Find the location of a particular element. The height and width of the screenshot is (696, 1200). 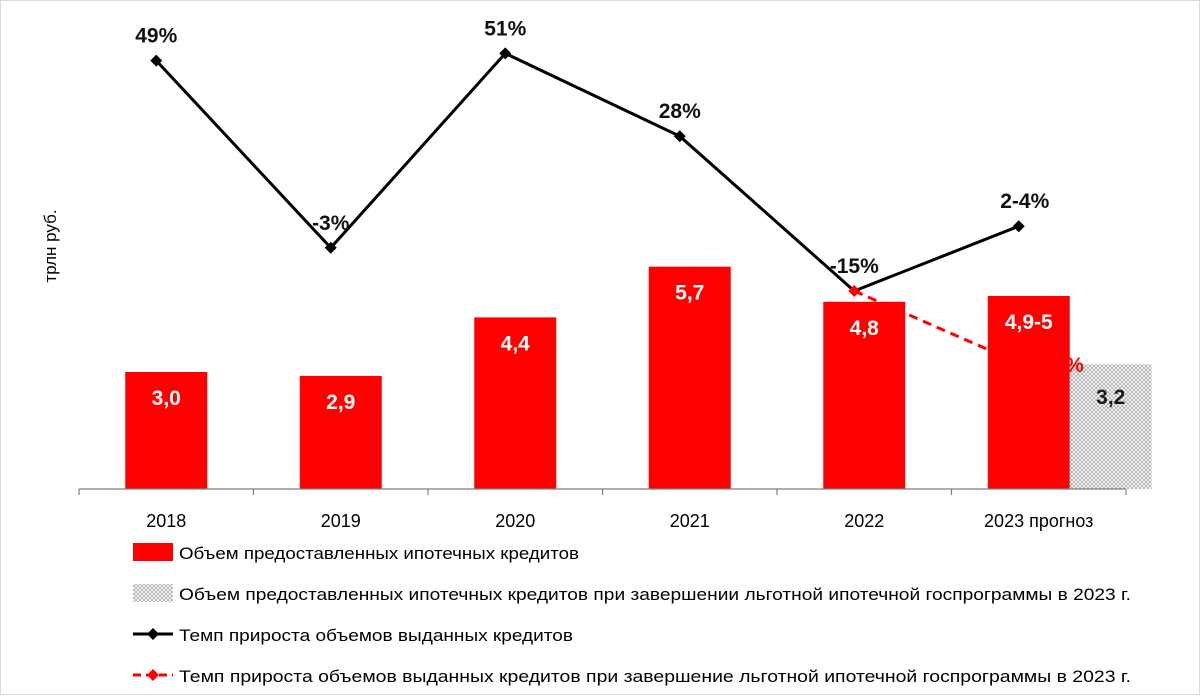

x-tick-label-4: 2022 is located at coordinates (864, 521).